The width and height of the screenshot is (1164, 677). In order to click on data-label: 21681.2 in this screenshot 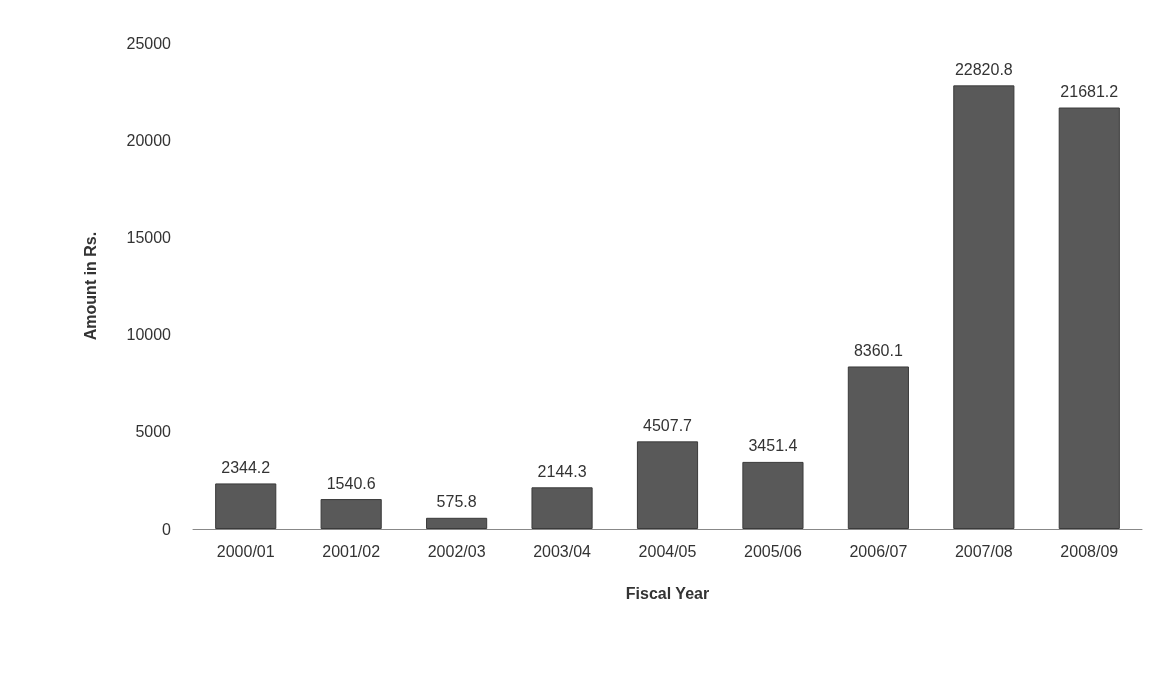, I will do `click(1089, 92)`.